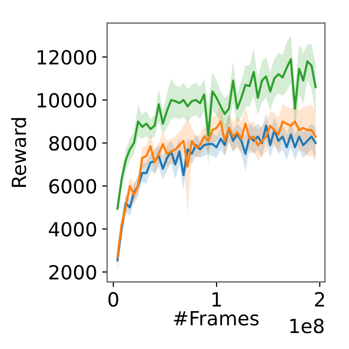 Image resolution: width=349 pixels, height=349 pixels. I want to click on y-tick-label: 10000, so click(67, 100).